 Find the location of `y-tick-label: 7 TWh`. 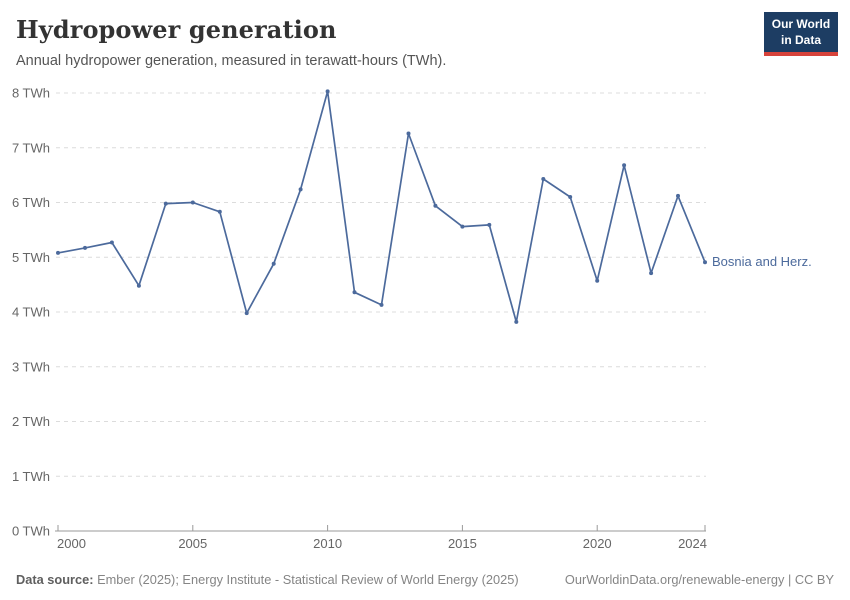

y-tick-label: 7 TWh is located at coordinates (31, 147).